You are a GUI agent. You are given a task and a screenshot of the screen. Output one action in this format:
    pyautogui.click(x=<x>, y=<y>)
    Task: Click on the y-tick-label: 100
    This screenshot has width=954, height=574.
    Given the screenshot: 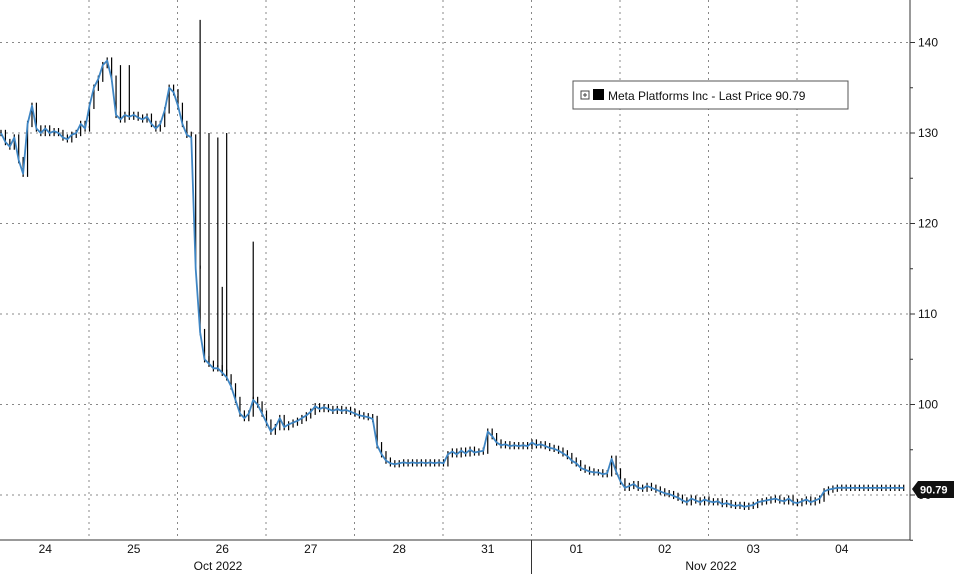 What is the action you would take?
    pyautogui.click(x=928, y=405)
    